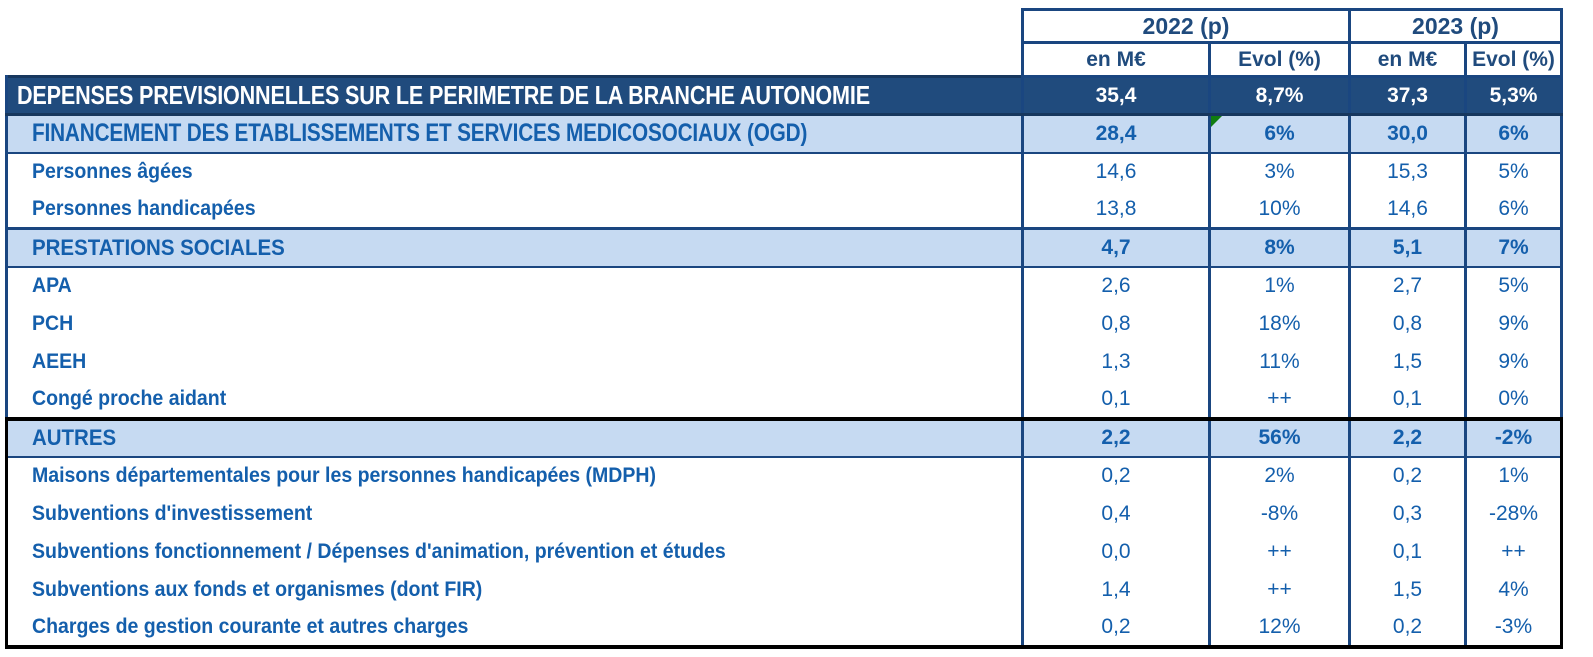 Image resolution: width=1593 pixels, height=657 pixels. What do you see at coordinates (1115, 134) in the screenshot?
I see `value-cell: 28,4` at bounding box center [1115, 134].